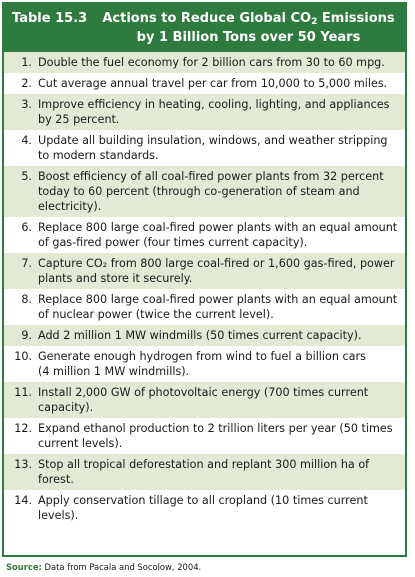 The height and width of the screenshot is (577, 415). Describe the element at coordinates (23, 356) in the screenshot. I see `row-number: 10.` at that location.